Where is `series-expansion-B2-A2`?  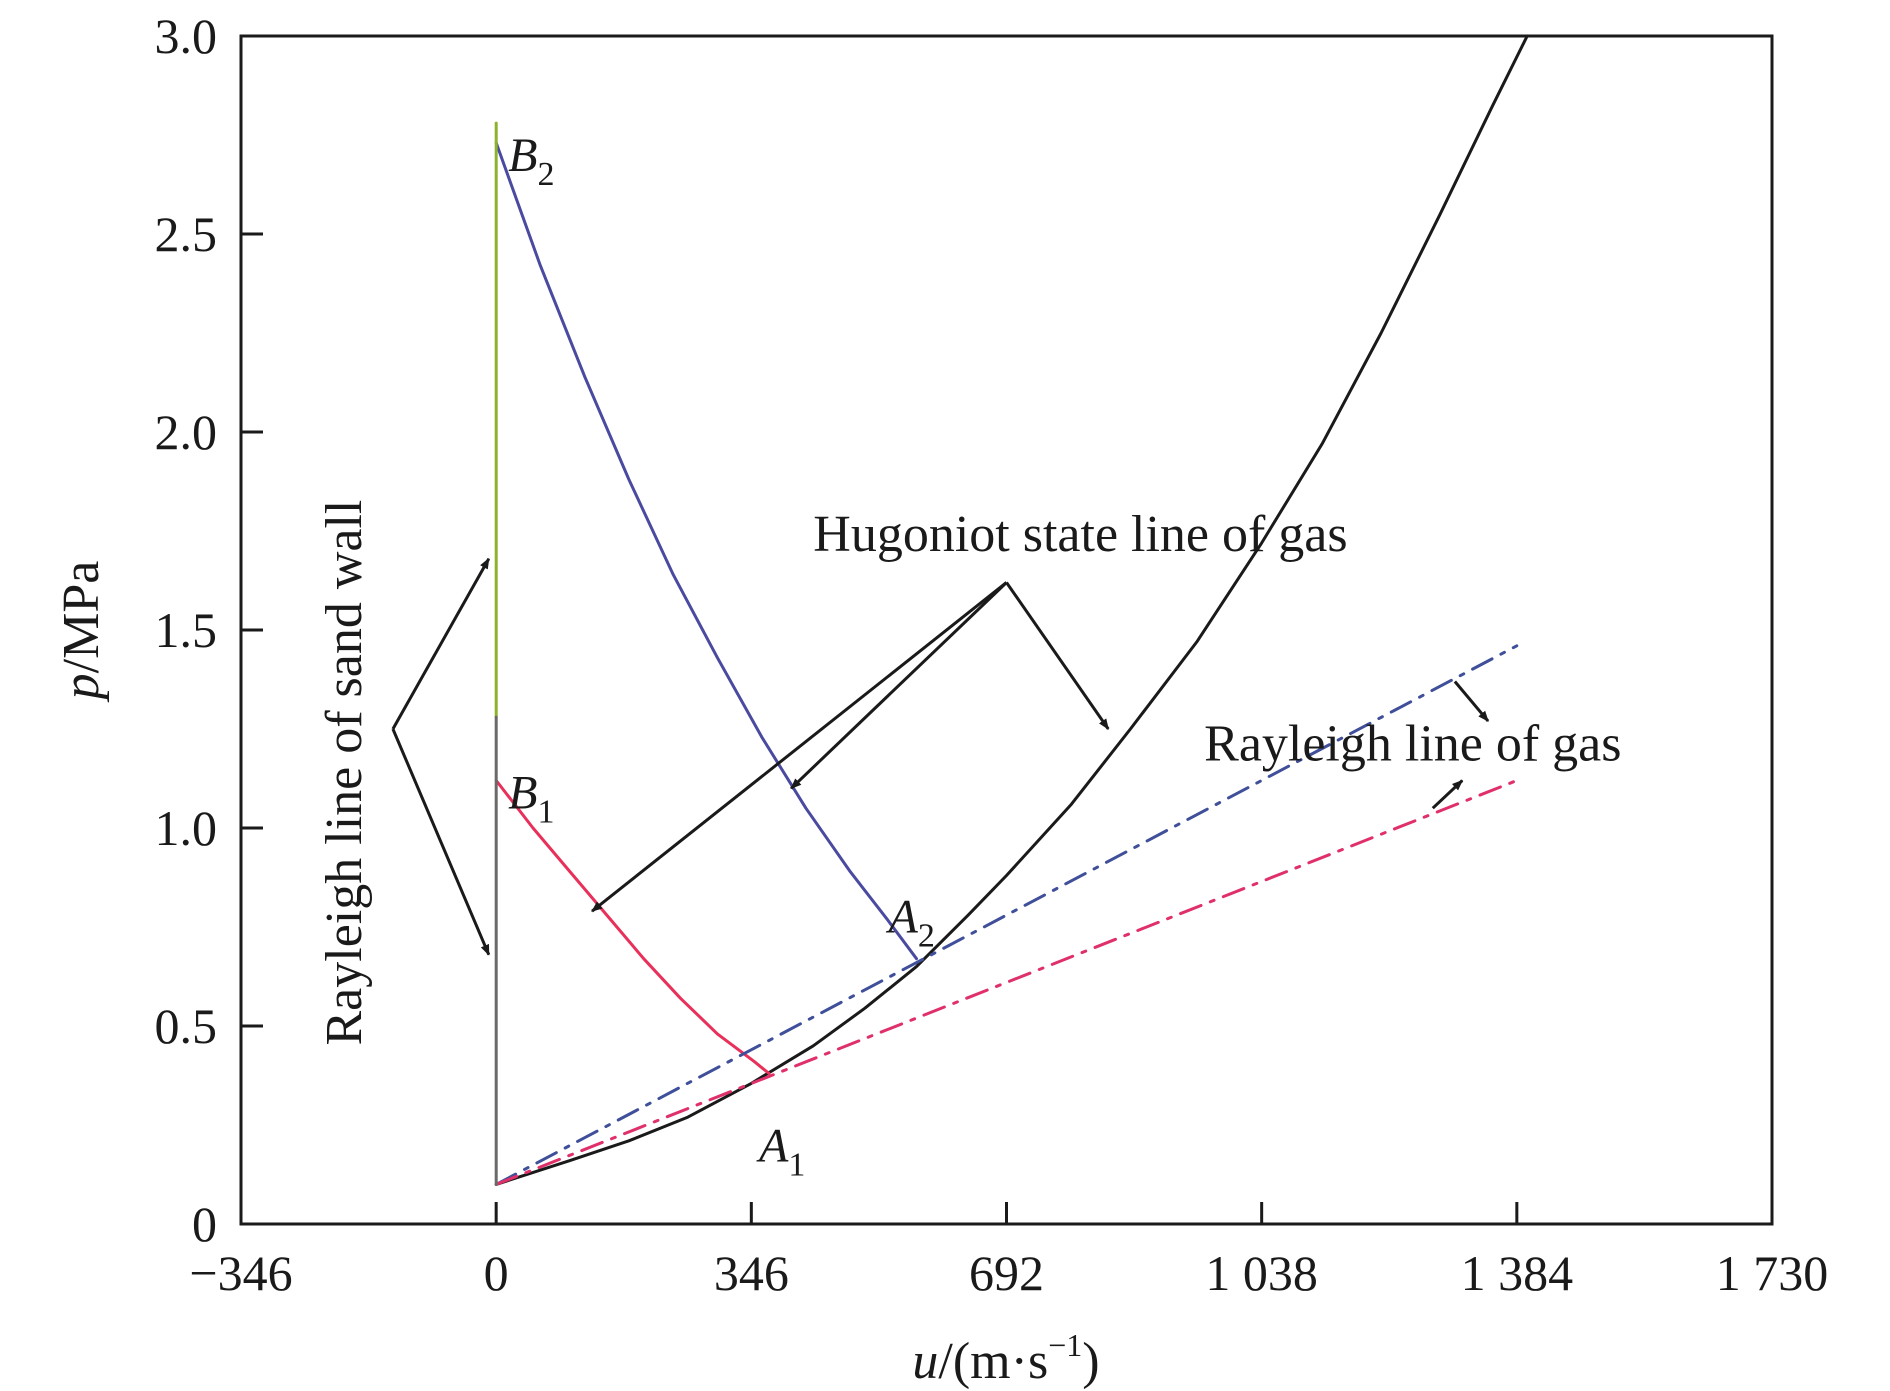
series-expansion-B2-A2 is located at coordinates (706, 551).